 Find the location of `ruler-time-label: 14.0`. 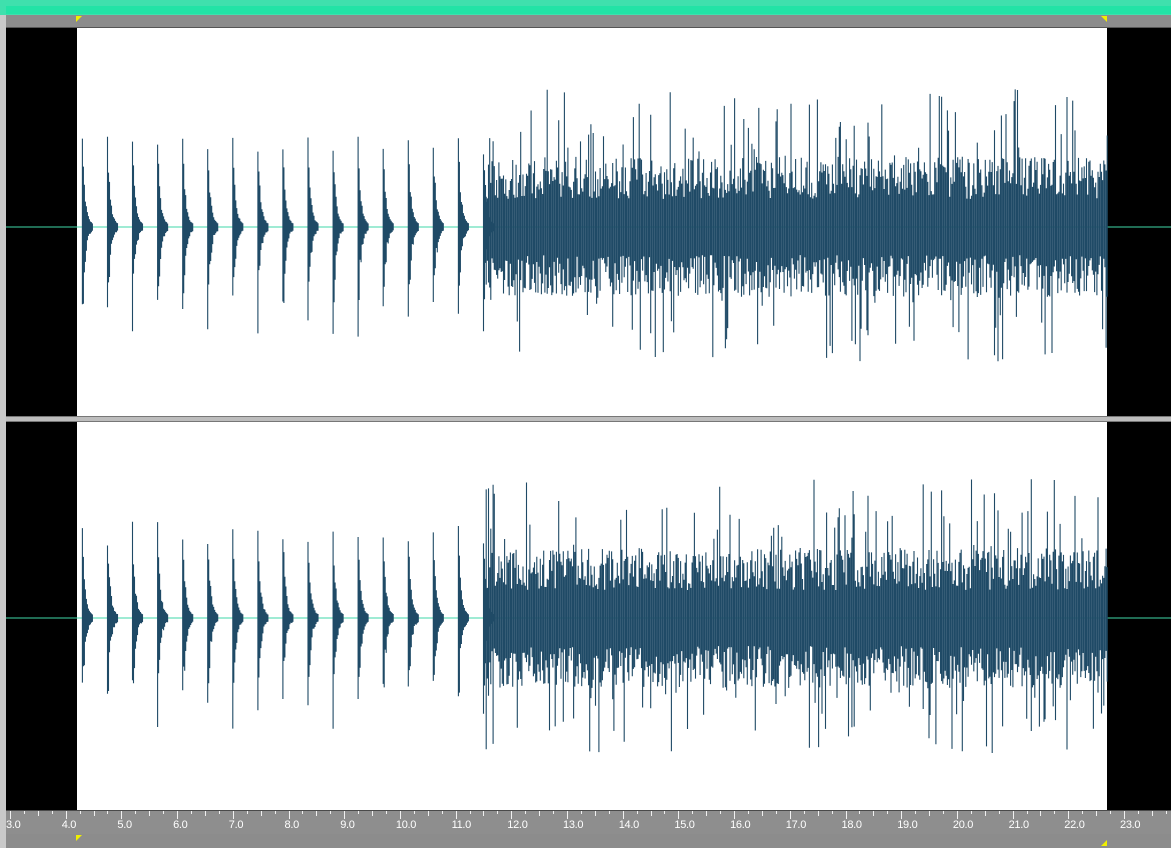

ruler-time-label: 14.0 is located at coordinates (629, 825).